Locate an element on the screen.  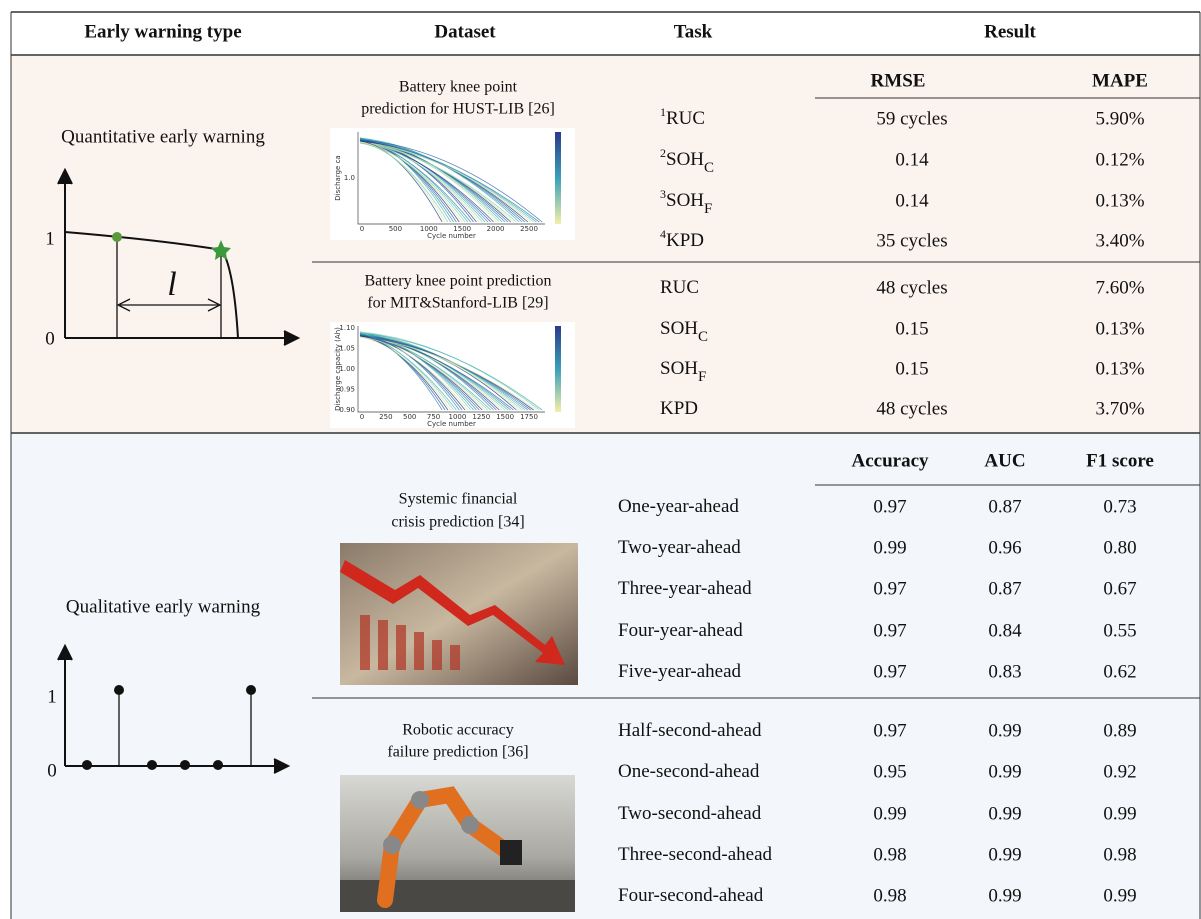
quantitative-diagram is located at coordinates (179, 256).